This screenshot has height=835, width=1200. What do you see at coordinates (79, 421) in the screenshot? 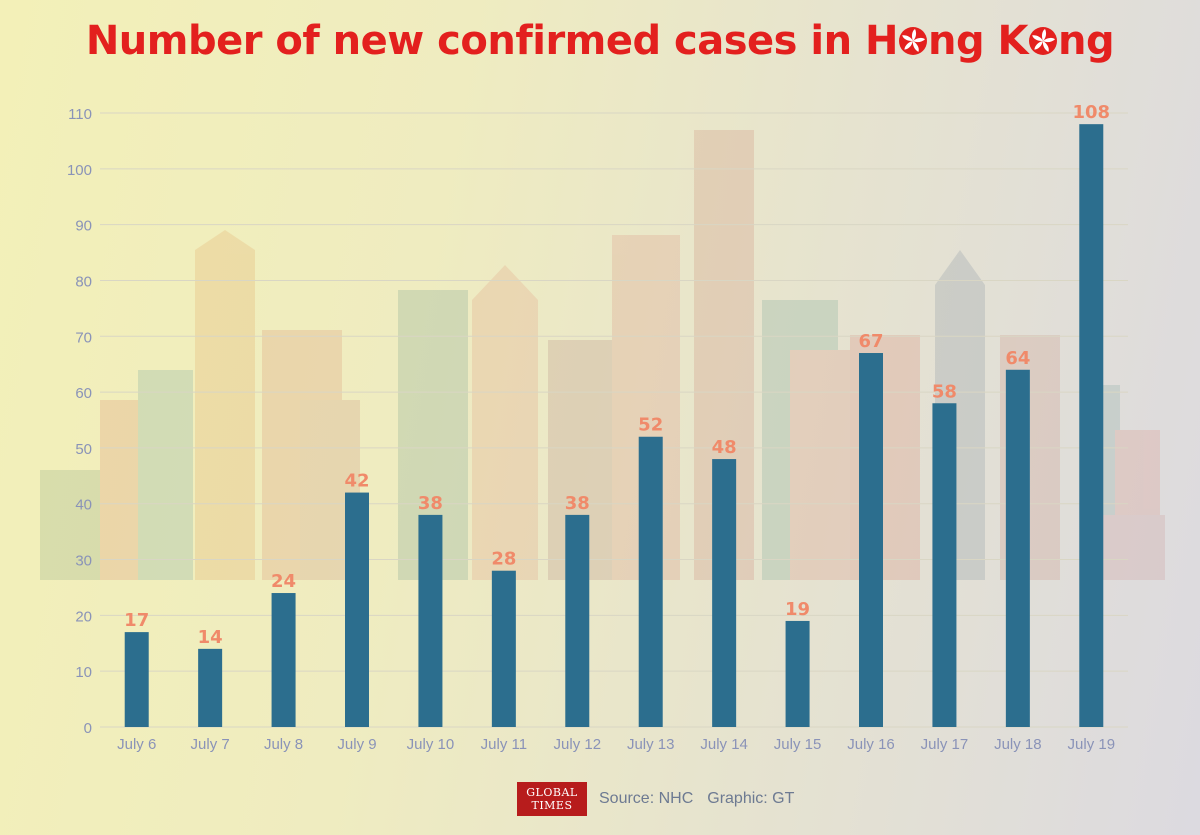
I see `y-axis: 0 10 20 30 40 50 60 70 80 90 100 110` at bounding box center [79, 421].